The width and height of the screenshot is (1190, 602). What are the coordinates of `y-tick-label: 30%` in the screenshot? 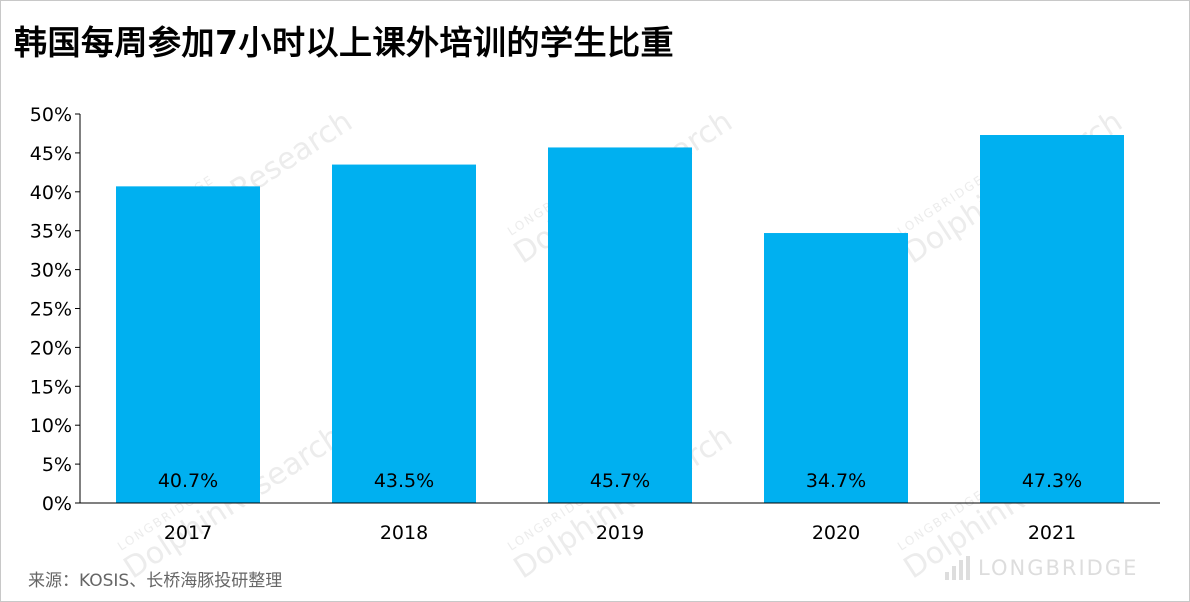 It's located at (51, 271).